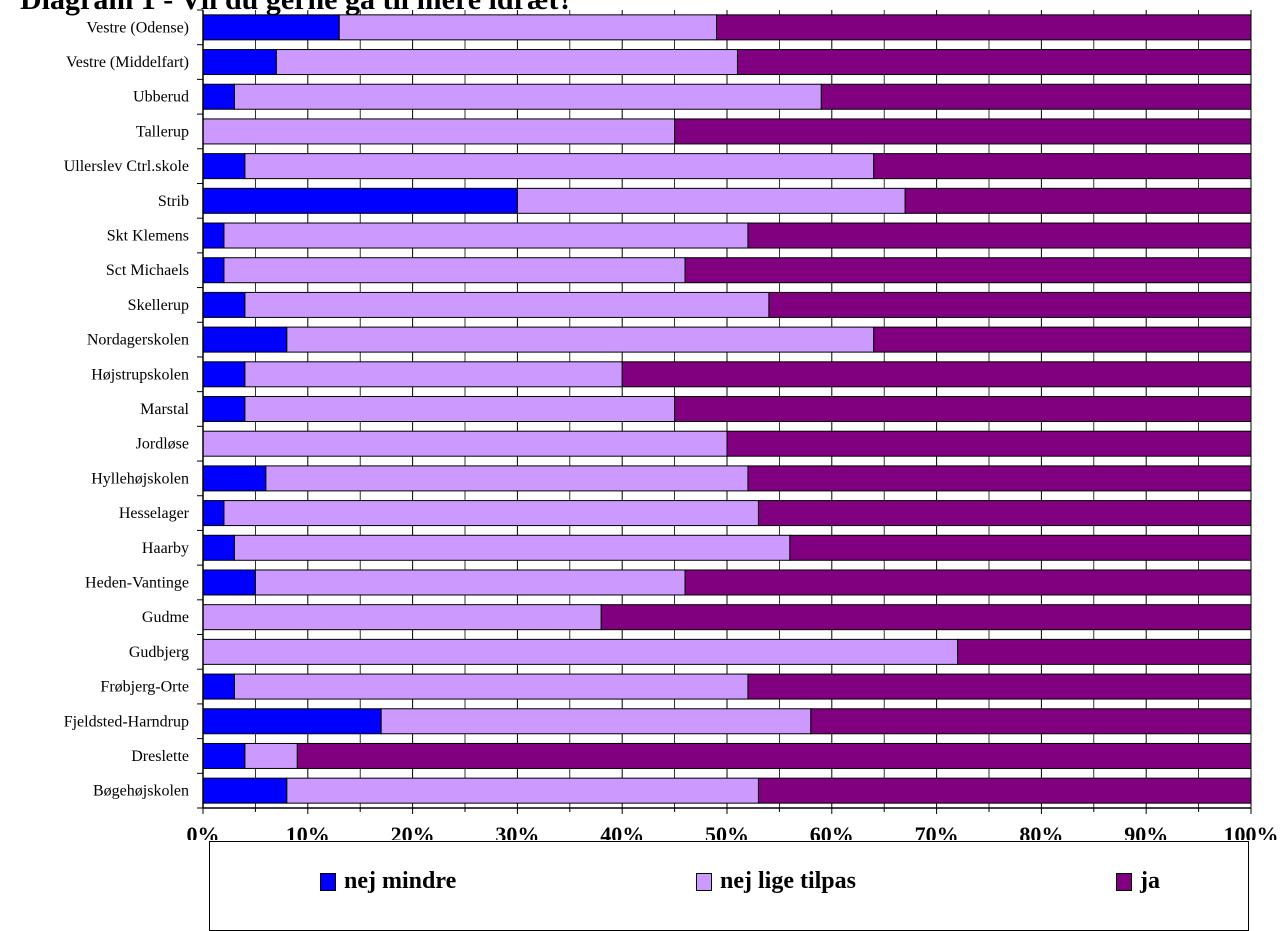  I want to click on category-label: Gudbjerg, so click(159, 652).